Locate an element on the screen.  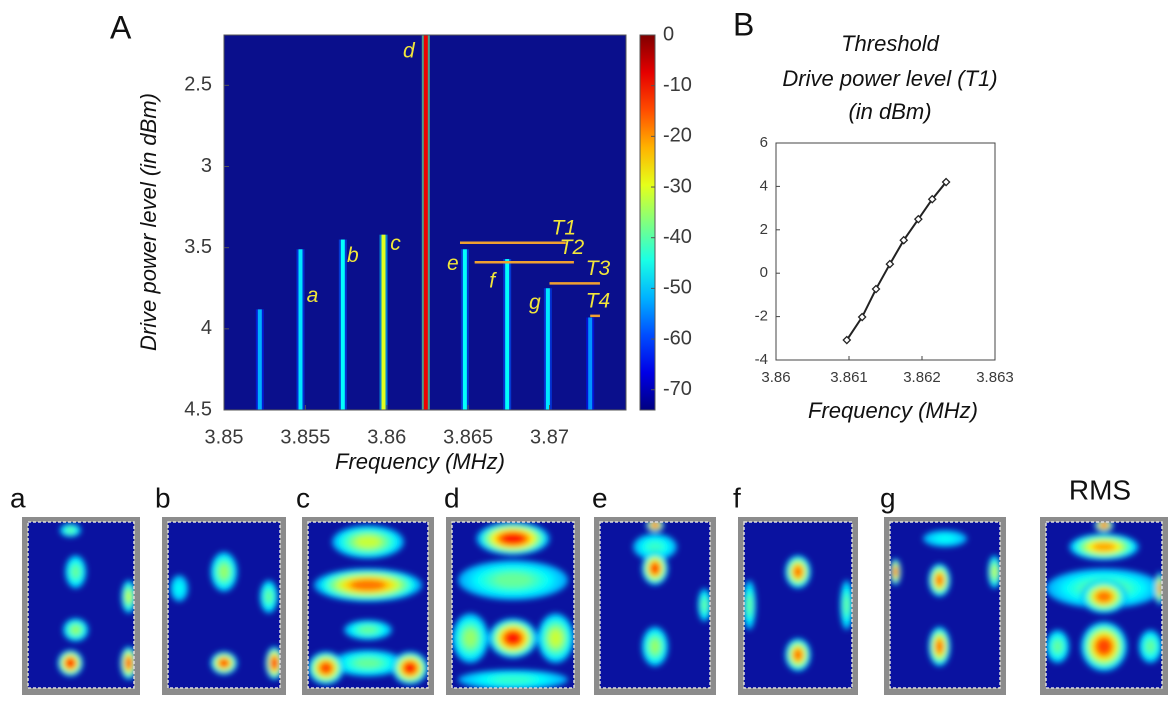
chart-title: Threshold is located at coordinates (890, 43).